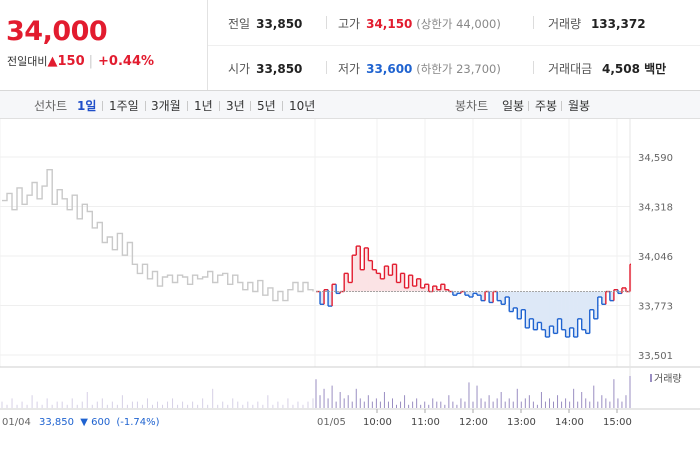 The image size is (700, 450). Describe the element at coordinates (137, 422) in the screenshot. I see `prev-pct: (-1.74%)` at that location.